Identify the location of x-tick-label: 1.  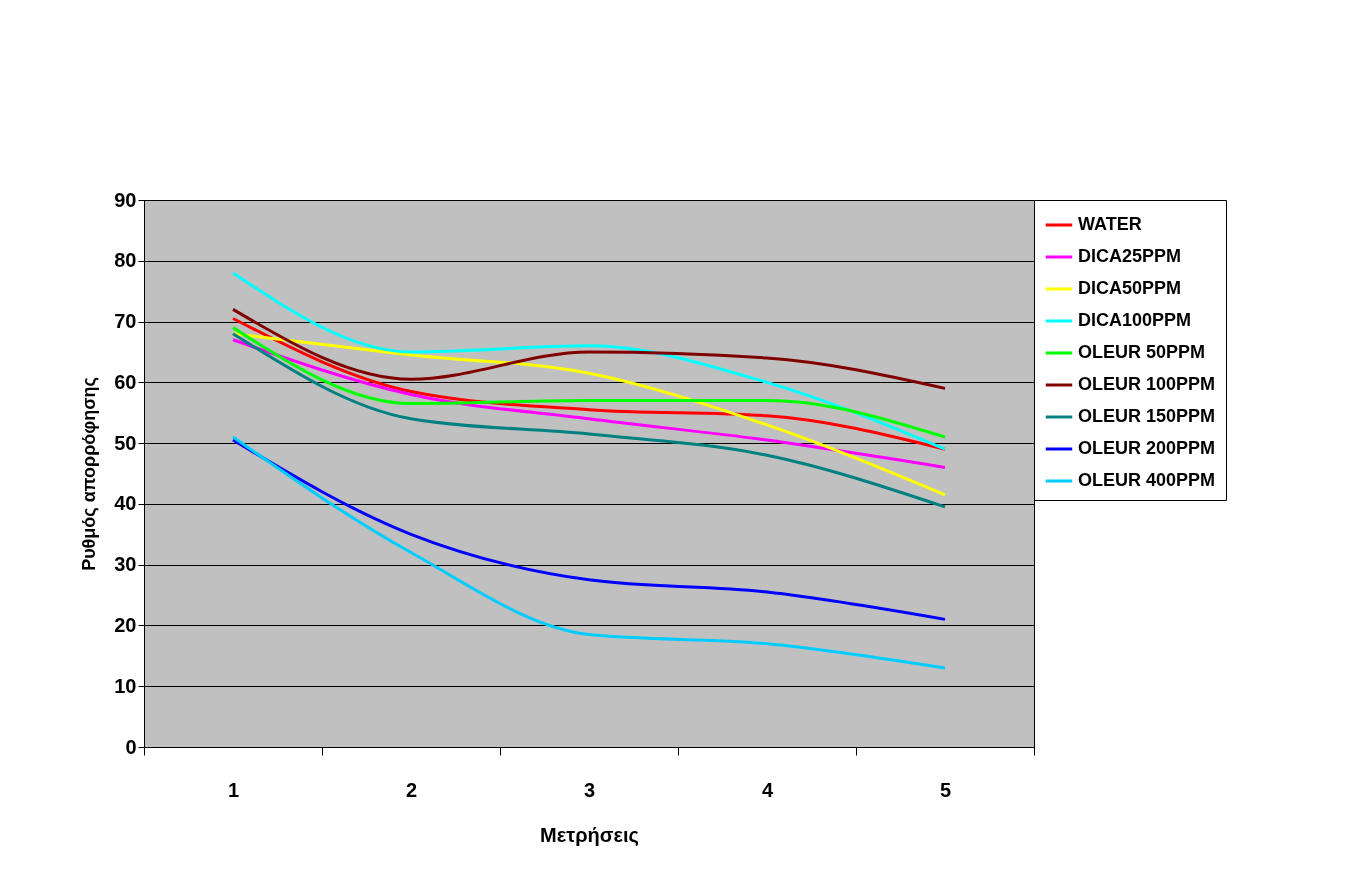
(233, 789).